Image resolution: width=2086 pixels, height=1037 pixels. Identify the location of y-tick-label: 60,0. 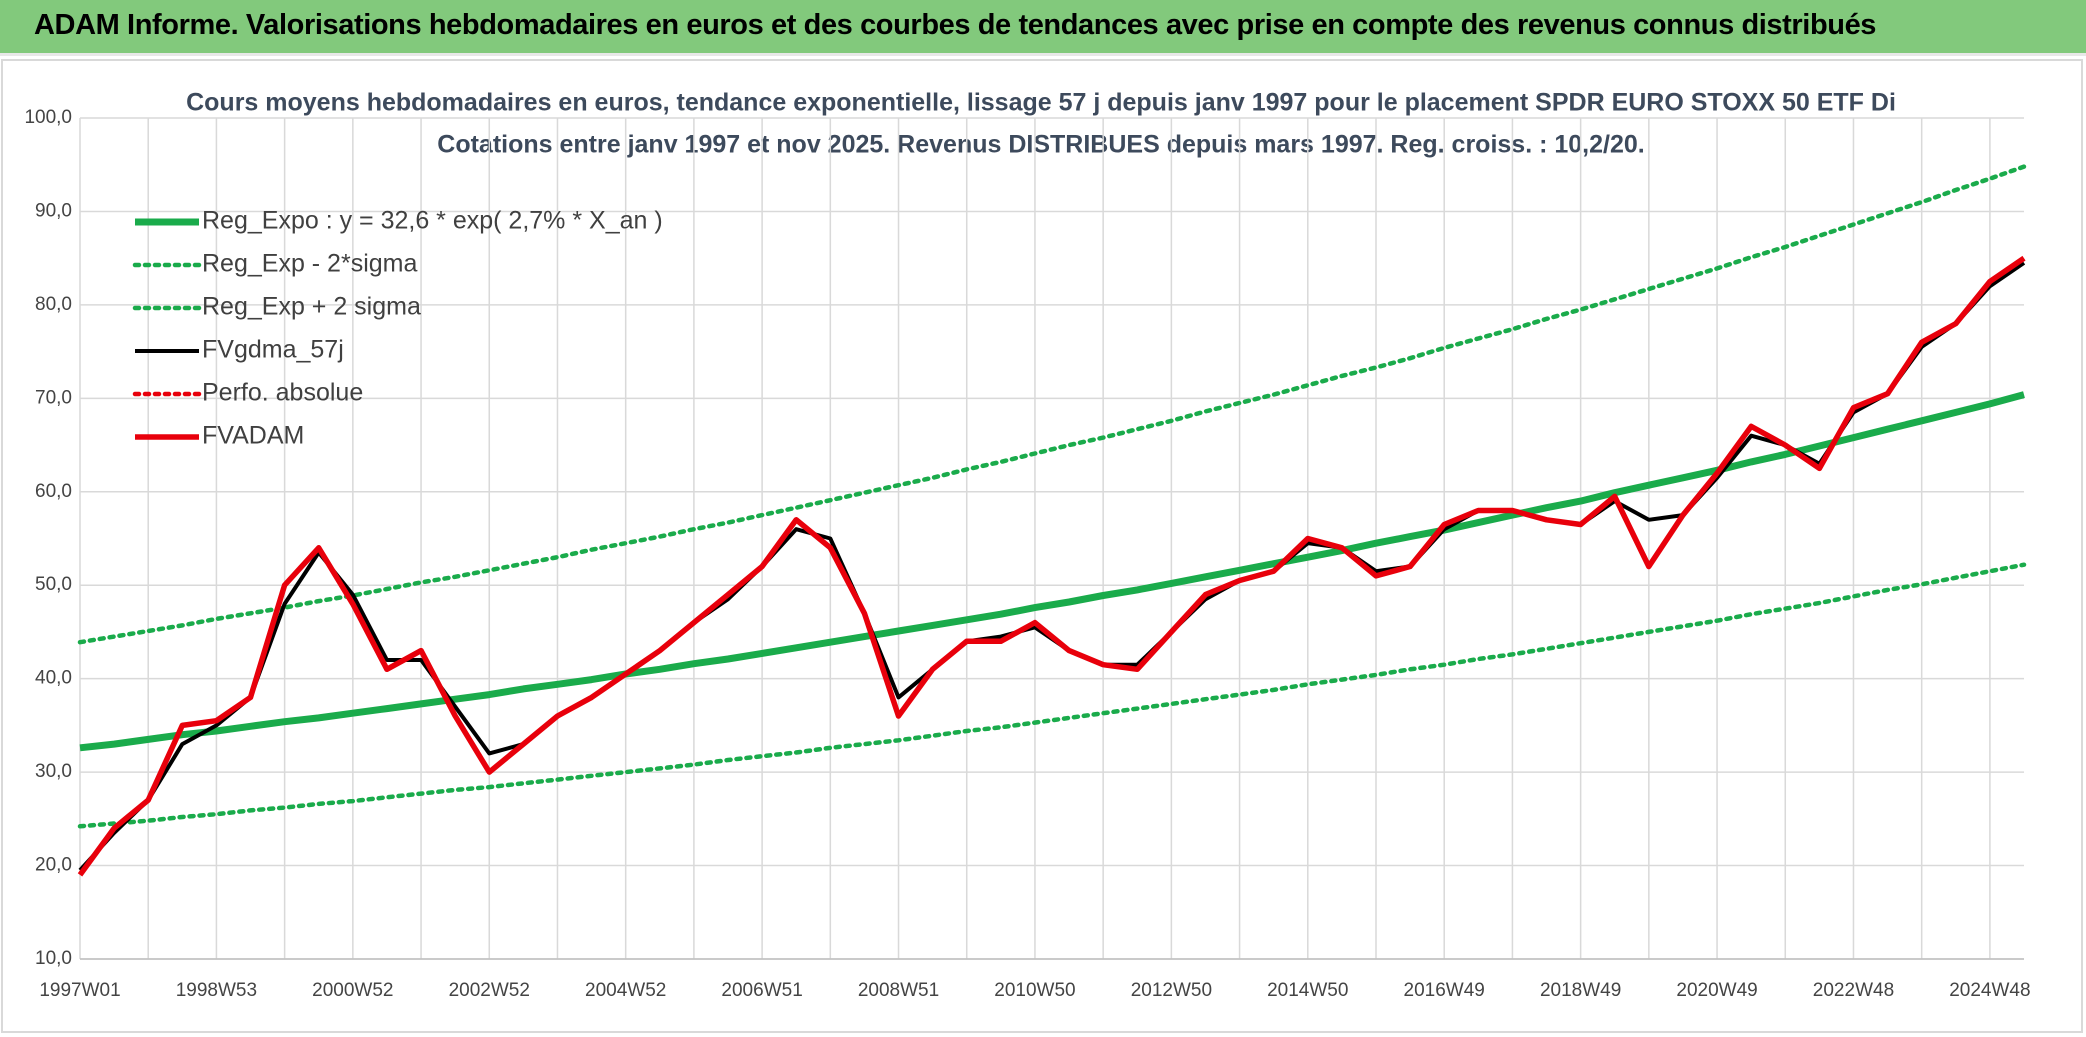
(53, 491).